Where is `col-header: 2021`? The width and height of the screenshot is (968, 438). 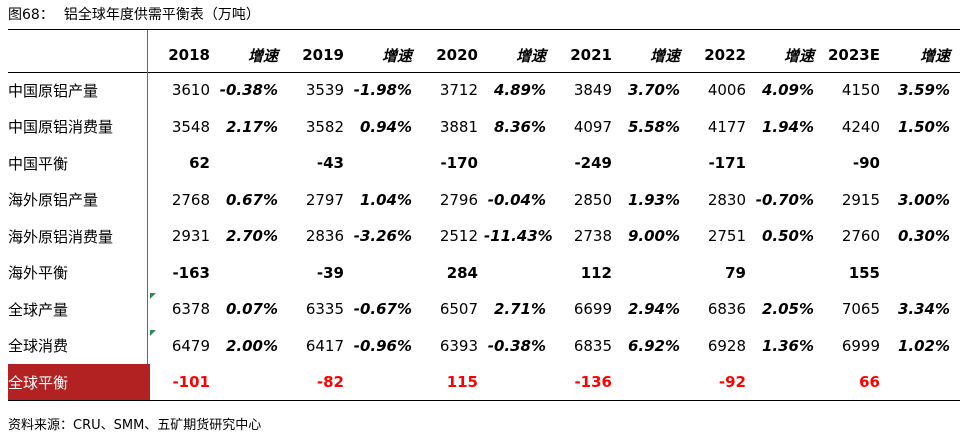 col-header: 2021 is located at coordinates (591, 55).